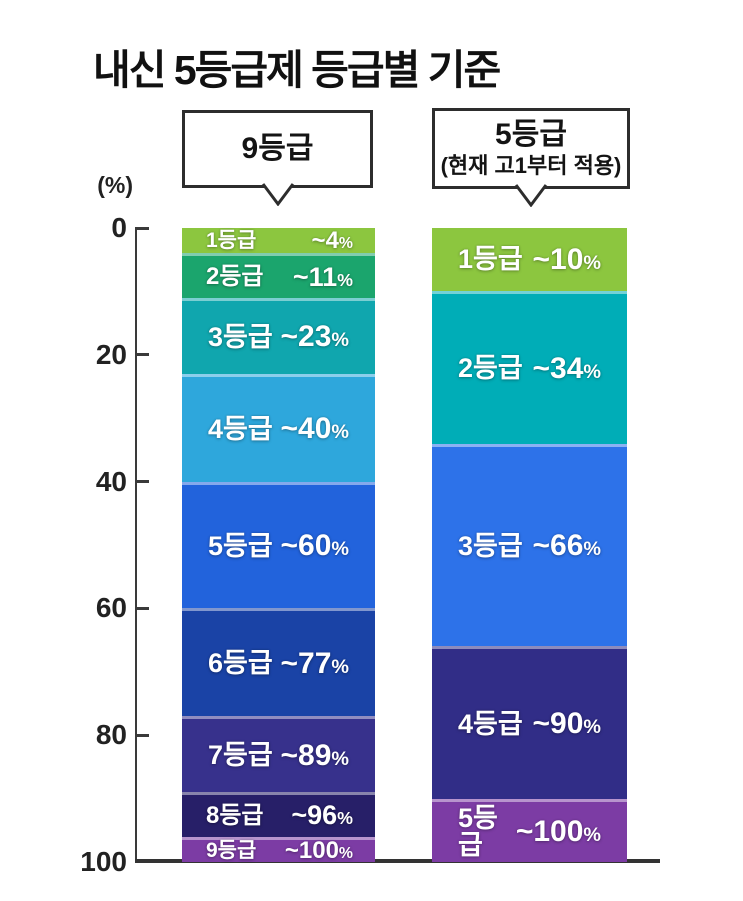 The width and height of the screenshot is (743, 901). Describe the element at coordinates (115, 185) in the screenshot. I see `y-axis-unit-label: (%)` at that location.